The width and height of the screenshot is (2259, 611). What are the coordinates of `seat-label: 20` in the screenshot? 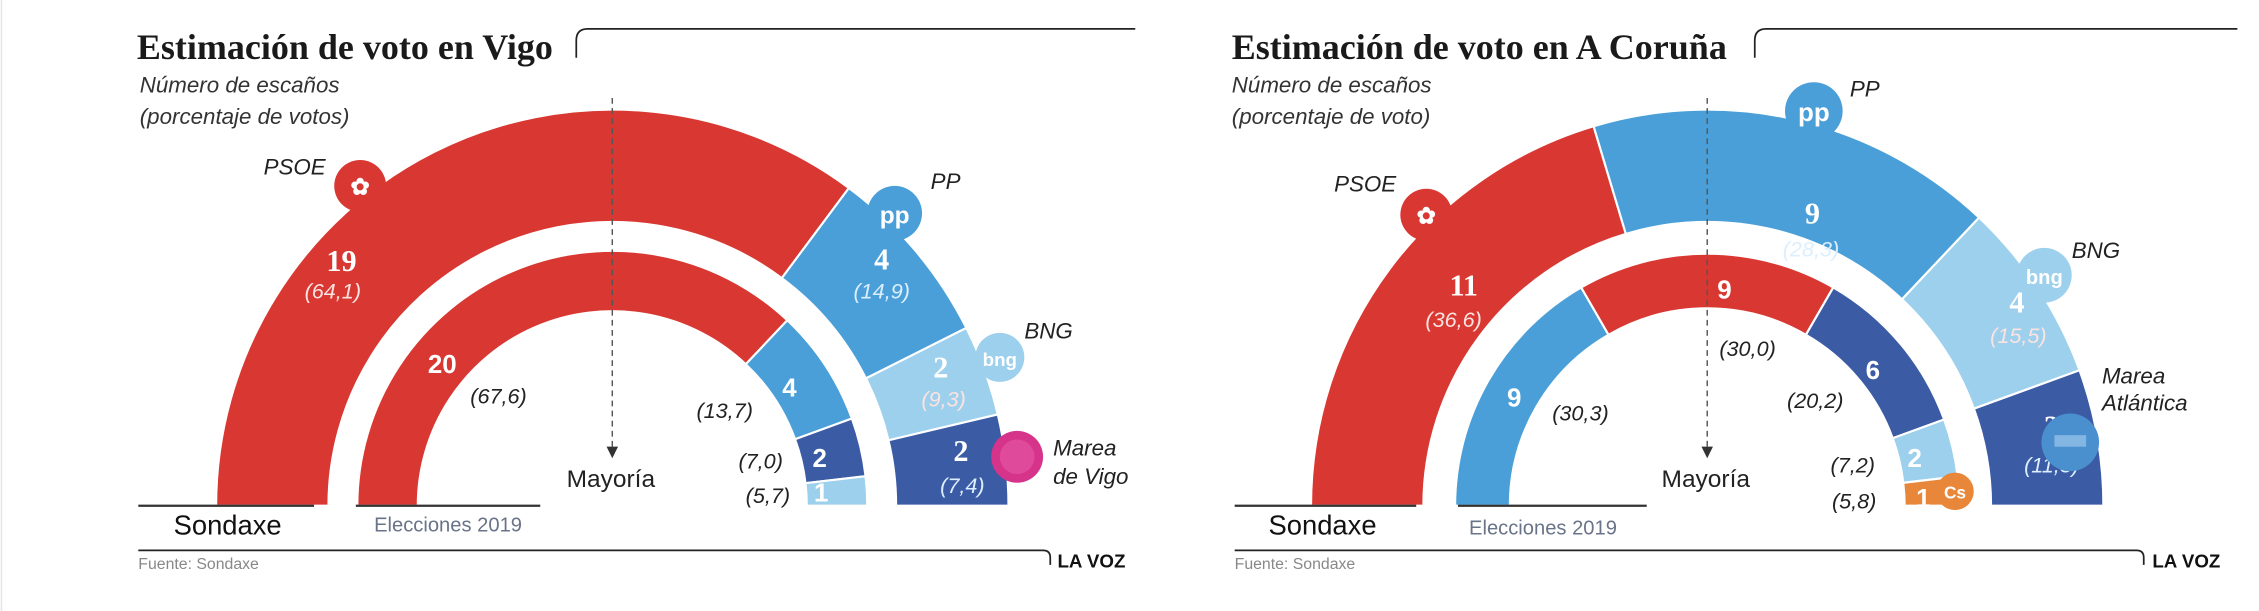 It's located at (442, 365).